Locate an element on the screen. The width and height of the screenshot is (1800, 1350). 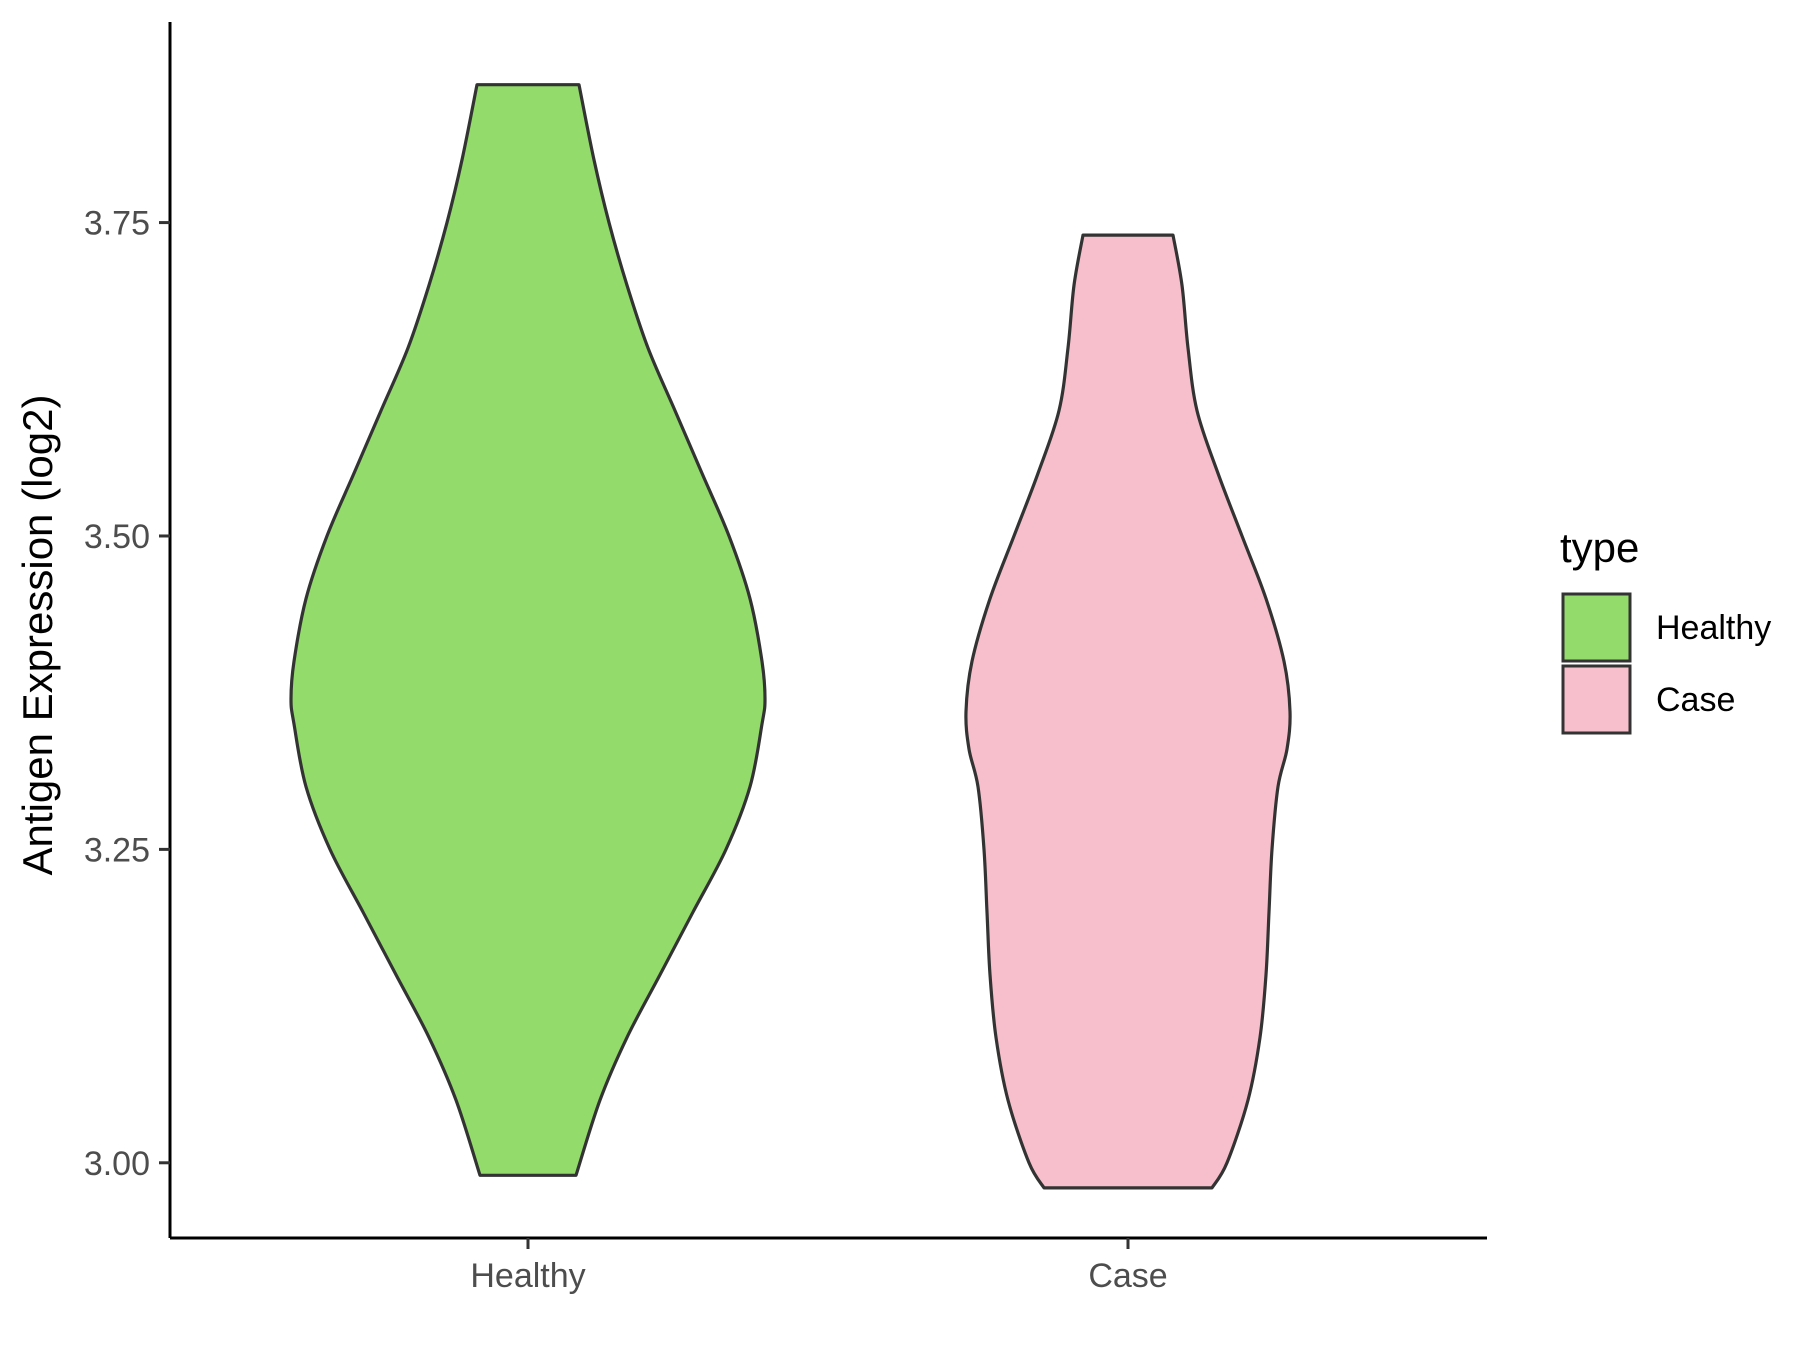
y-tick-label: 3.75 is located at coordinates (117, 224).